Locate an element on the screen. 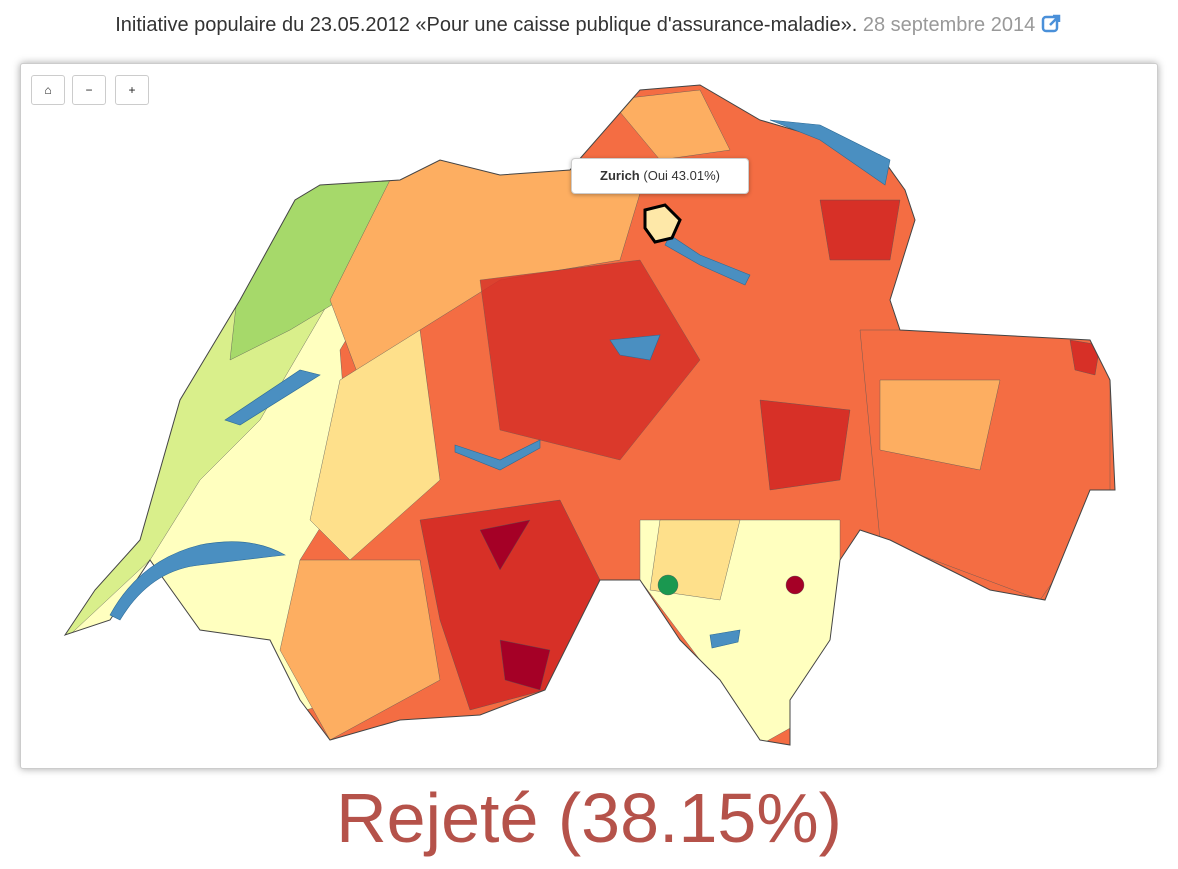  home-button: ⌂ is located at coordinates (48, 90).